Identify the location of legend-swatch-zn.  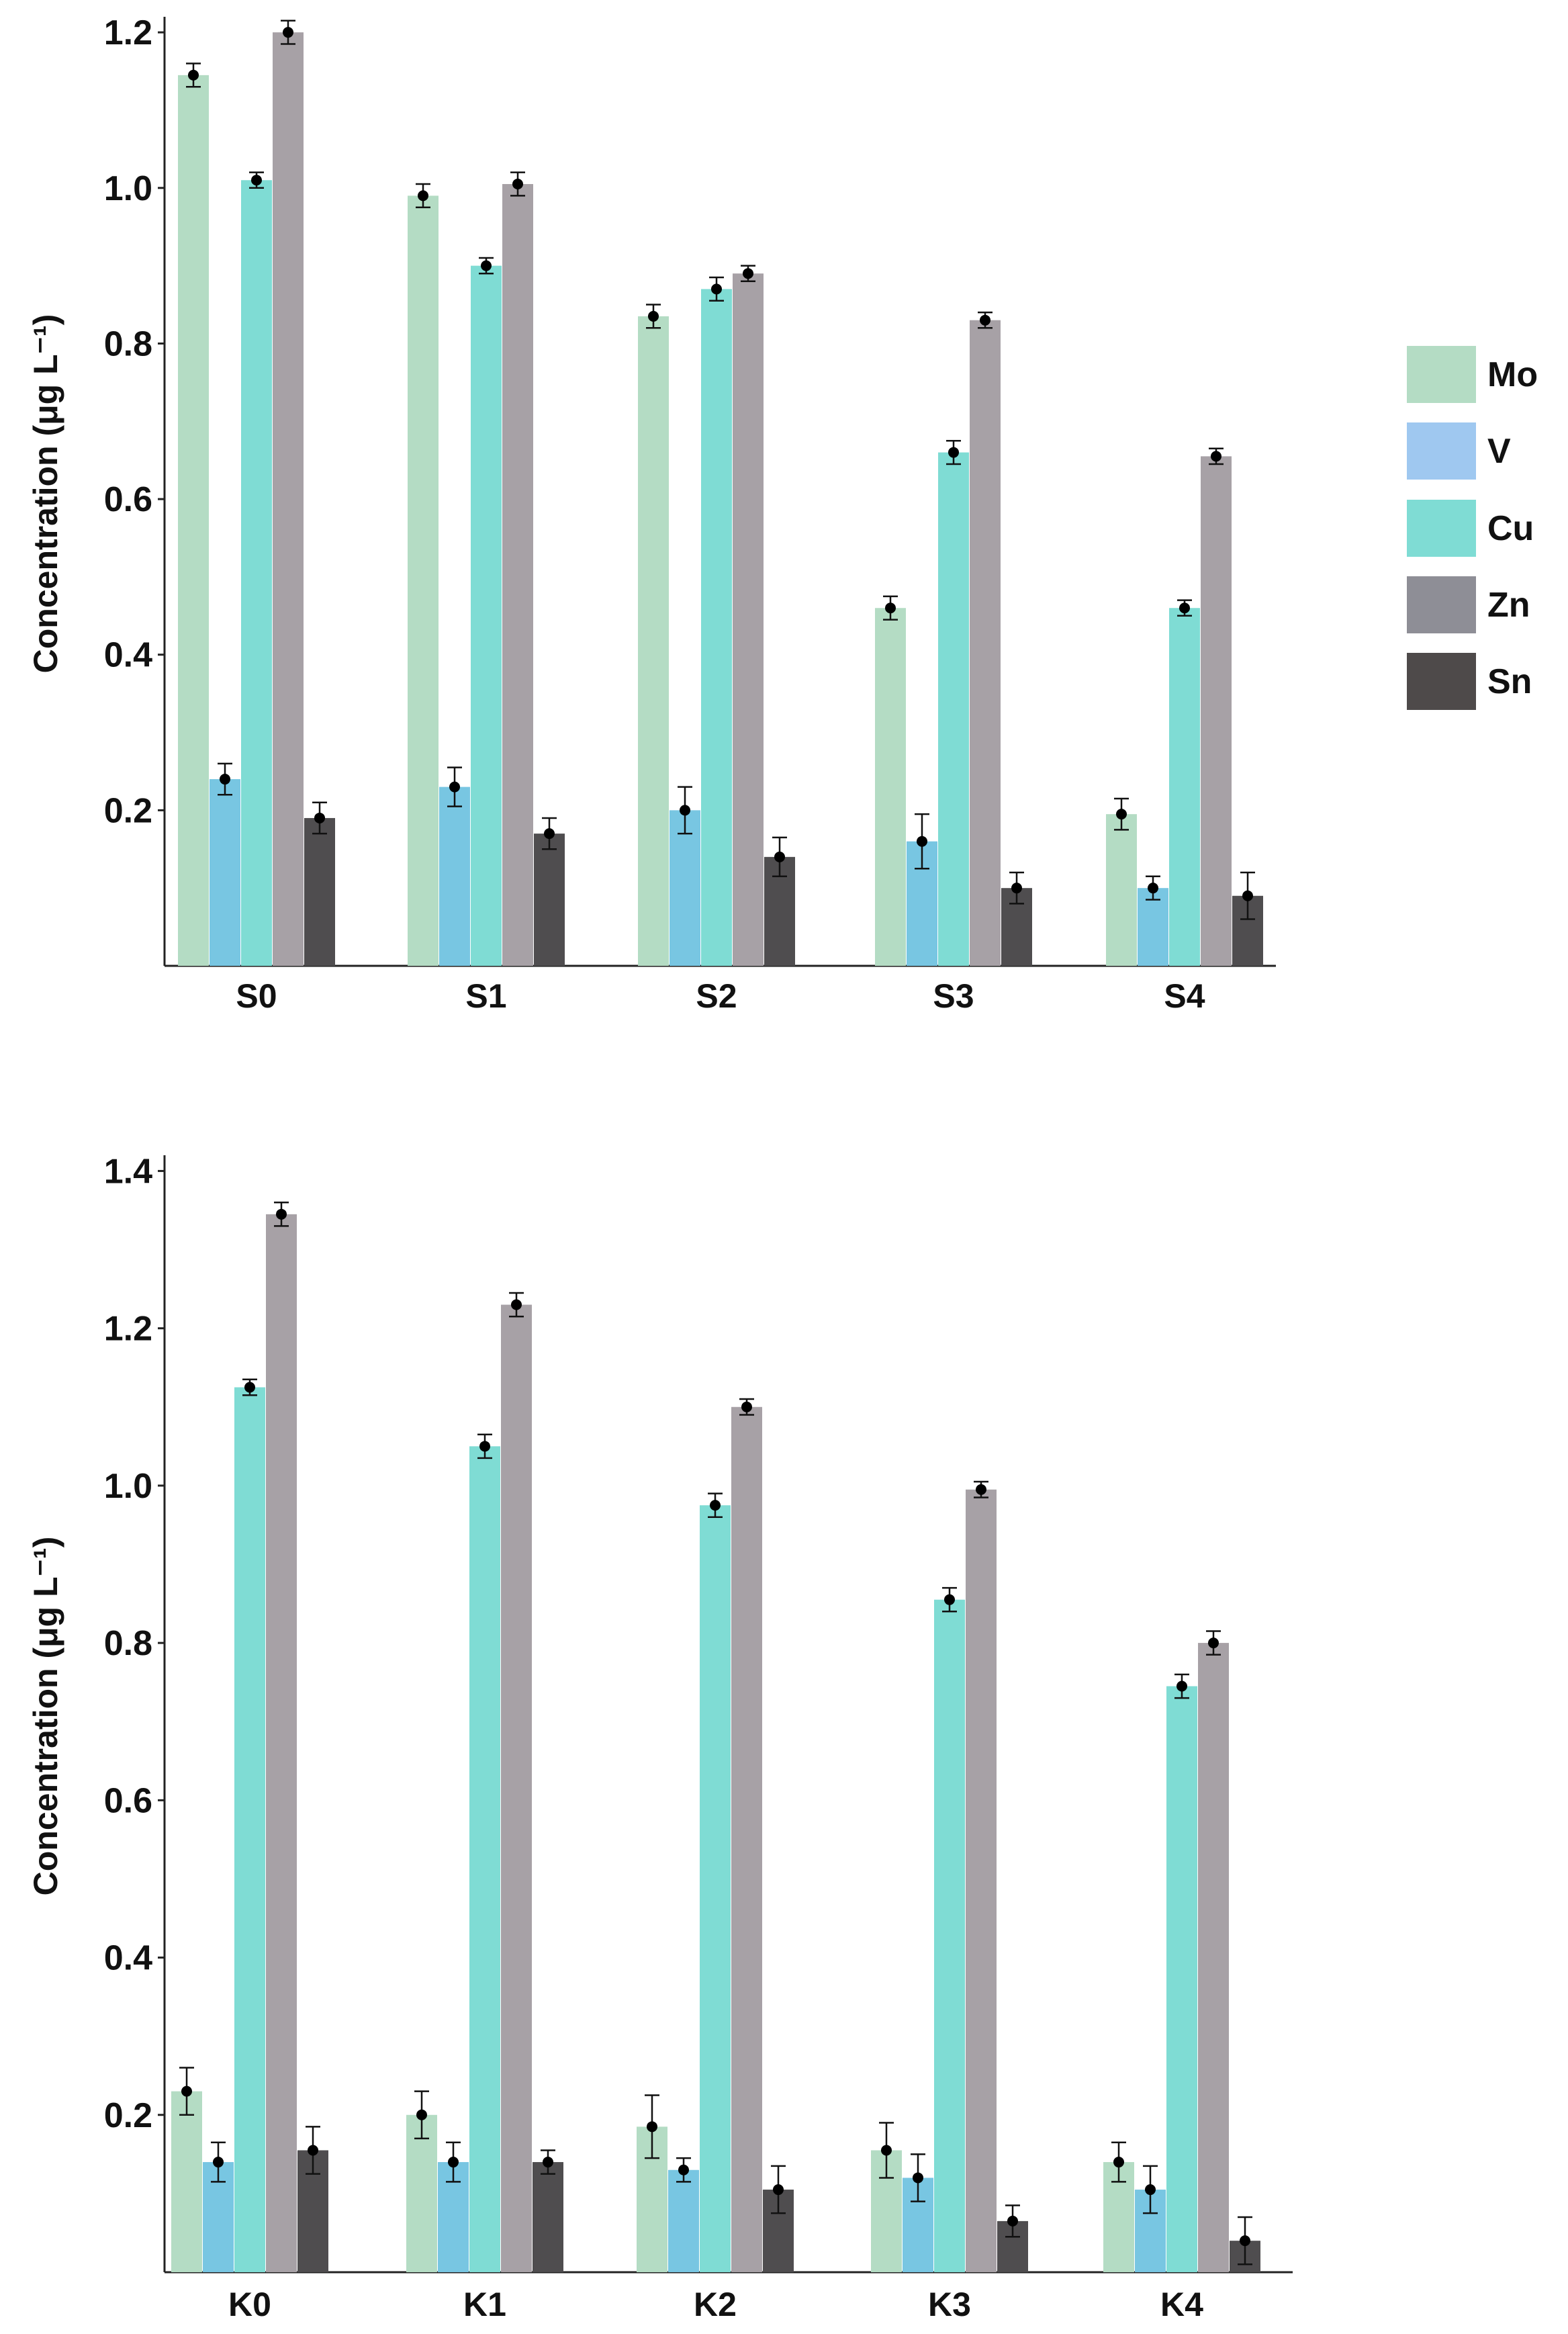
(1441, 604).